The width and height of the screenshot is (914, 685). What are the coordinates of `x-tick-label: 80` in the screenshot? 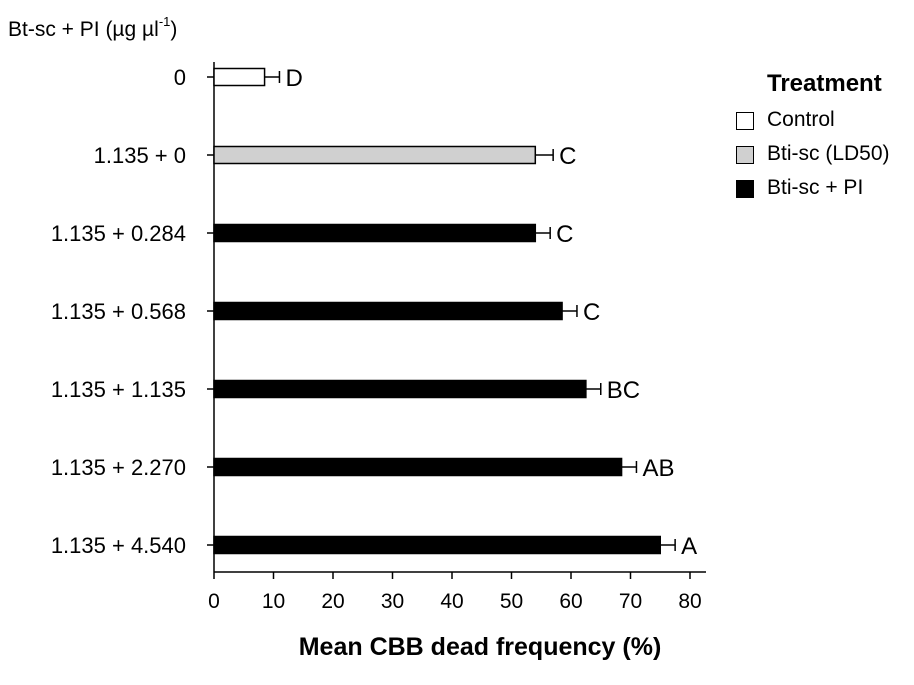 It's located at (689, 601).